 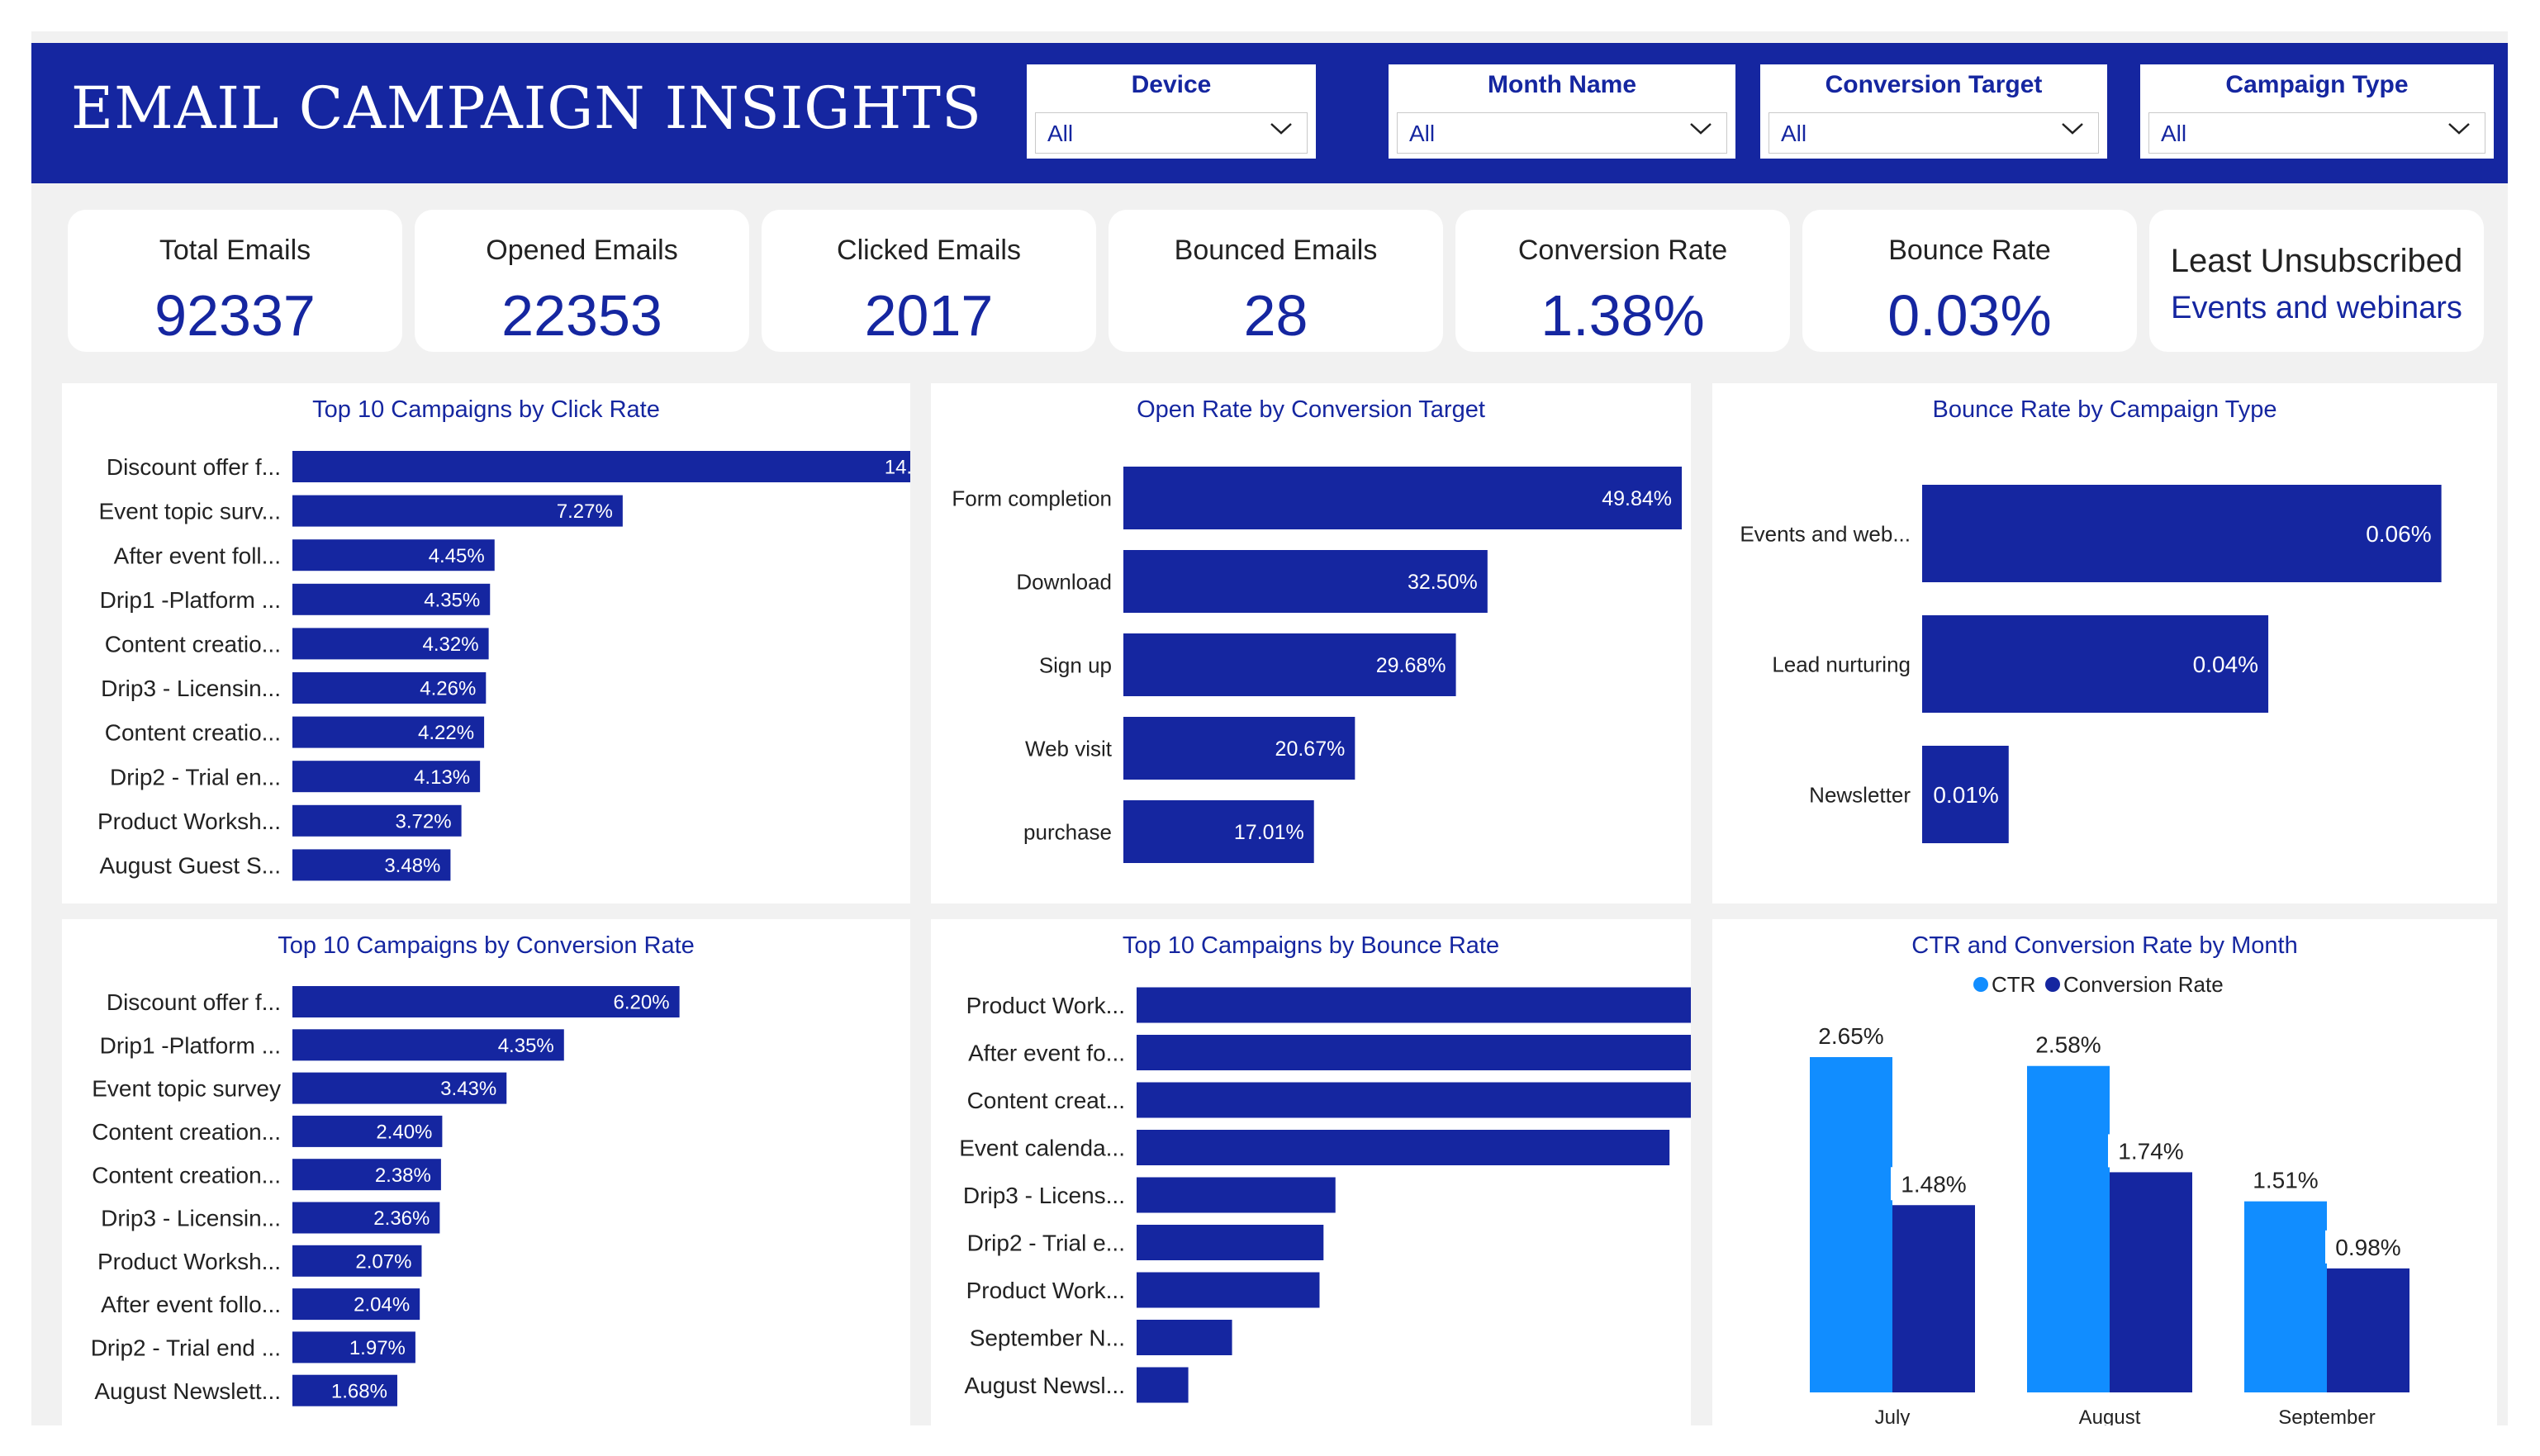 What do you see at coordinates (457, 556) in the screenshot?
I see `click-rate-data-label: 4.45%` at bounding box center [457, 556].